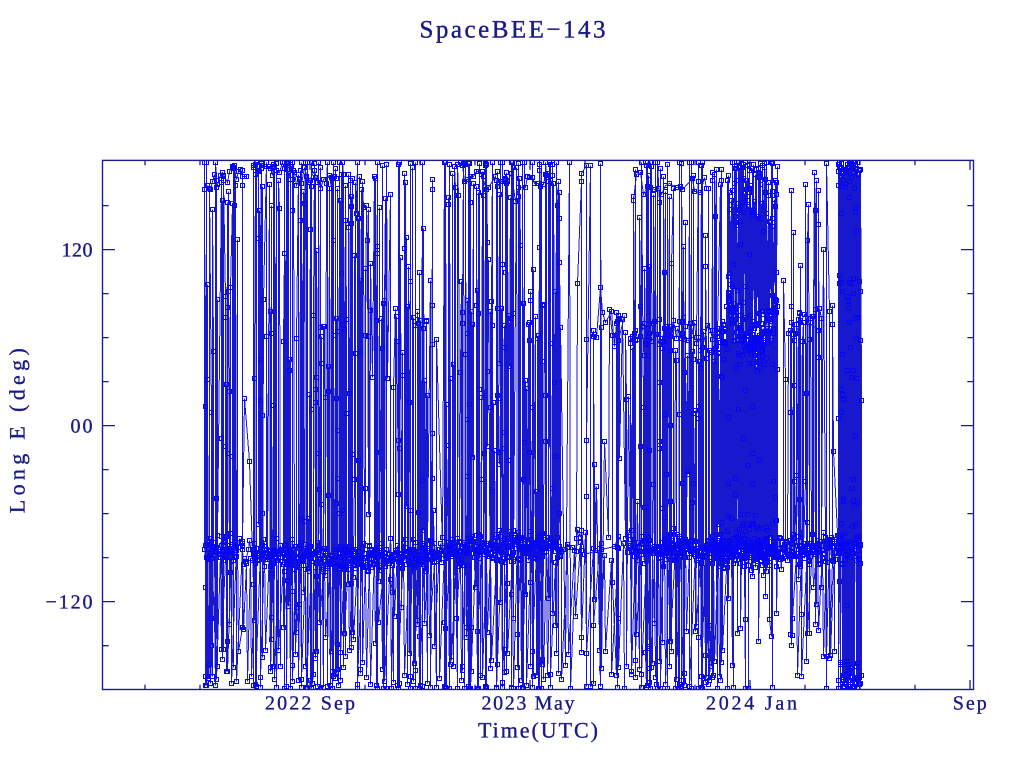 The height and width of the screenshot is (768, 1024). What do you see at coordinates (17, 430) in the screenshot?
I see `svg-text: Long E (deg)` at bounding box center [17, 430].